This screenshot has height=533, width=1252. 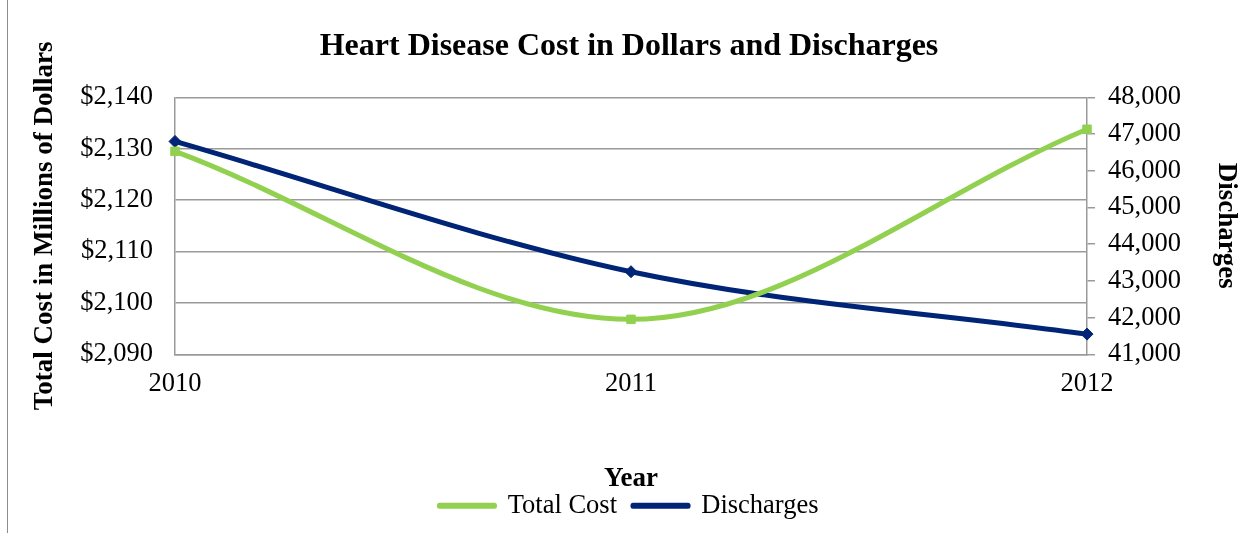 I want to click on y-tick-label: $2,110, so click(x=117, y=249).